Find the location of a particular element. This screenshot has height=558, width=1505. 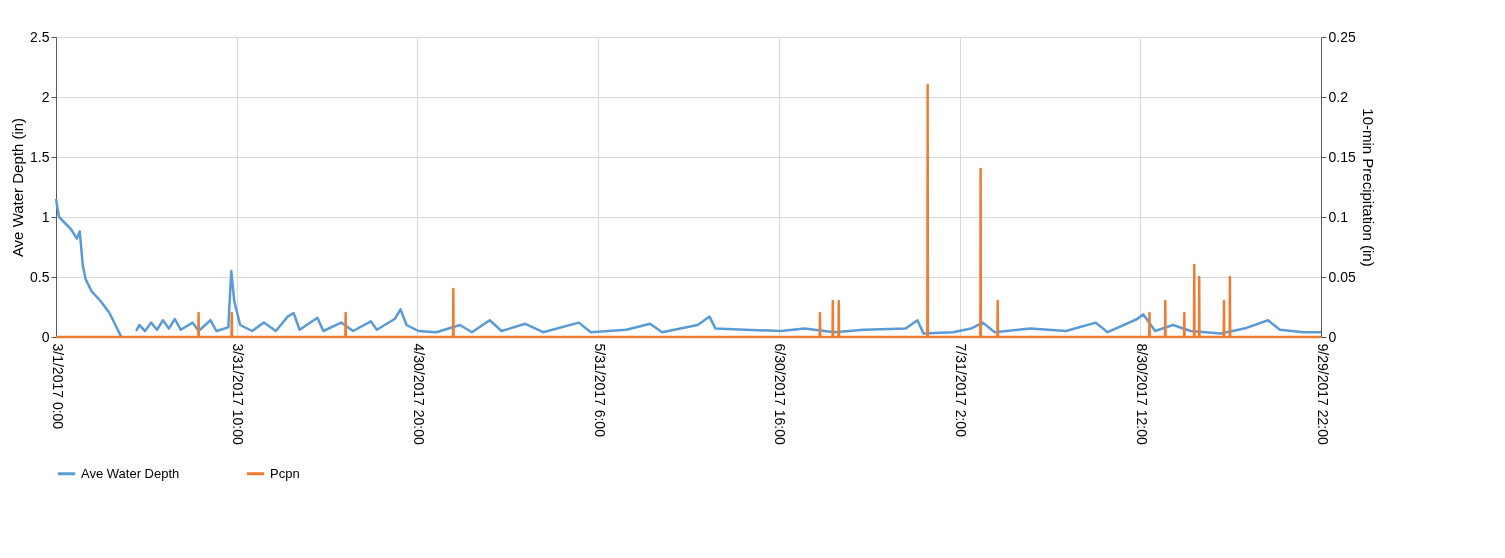

y2-tick-label: 0.1 is located at coordinates (1338, 216).